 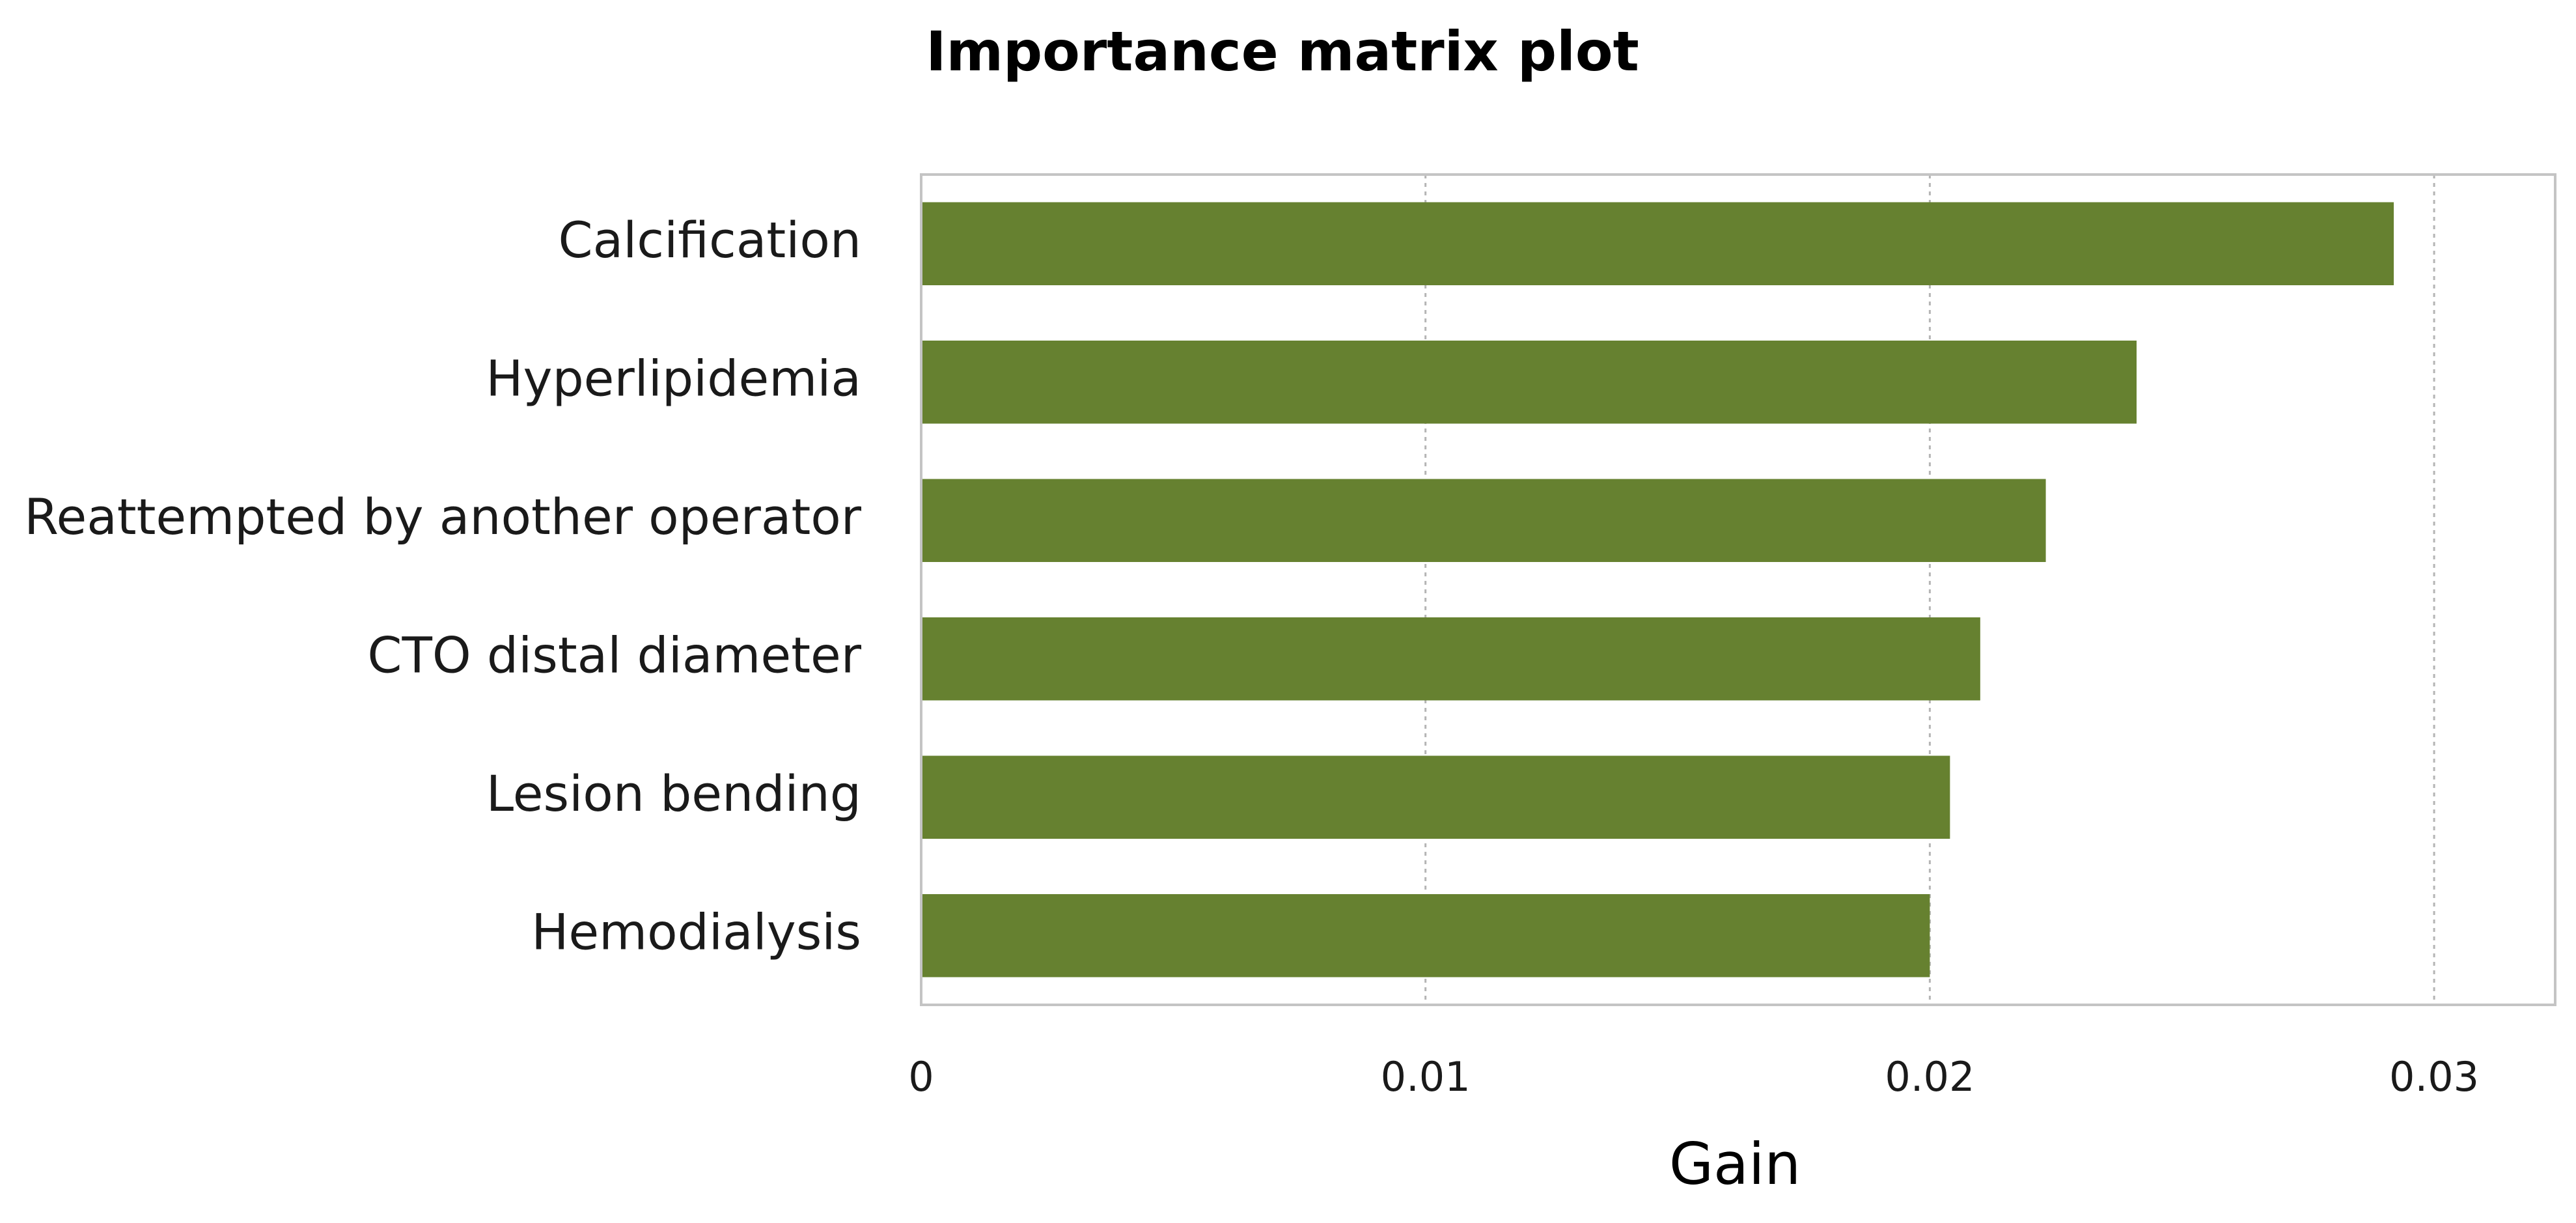 I want to click on category-label-4: Lesion bending, so click(x=673, y=793).